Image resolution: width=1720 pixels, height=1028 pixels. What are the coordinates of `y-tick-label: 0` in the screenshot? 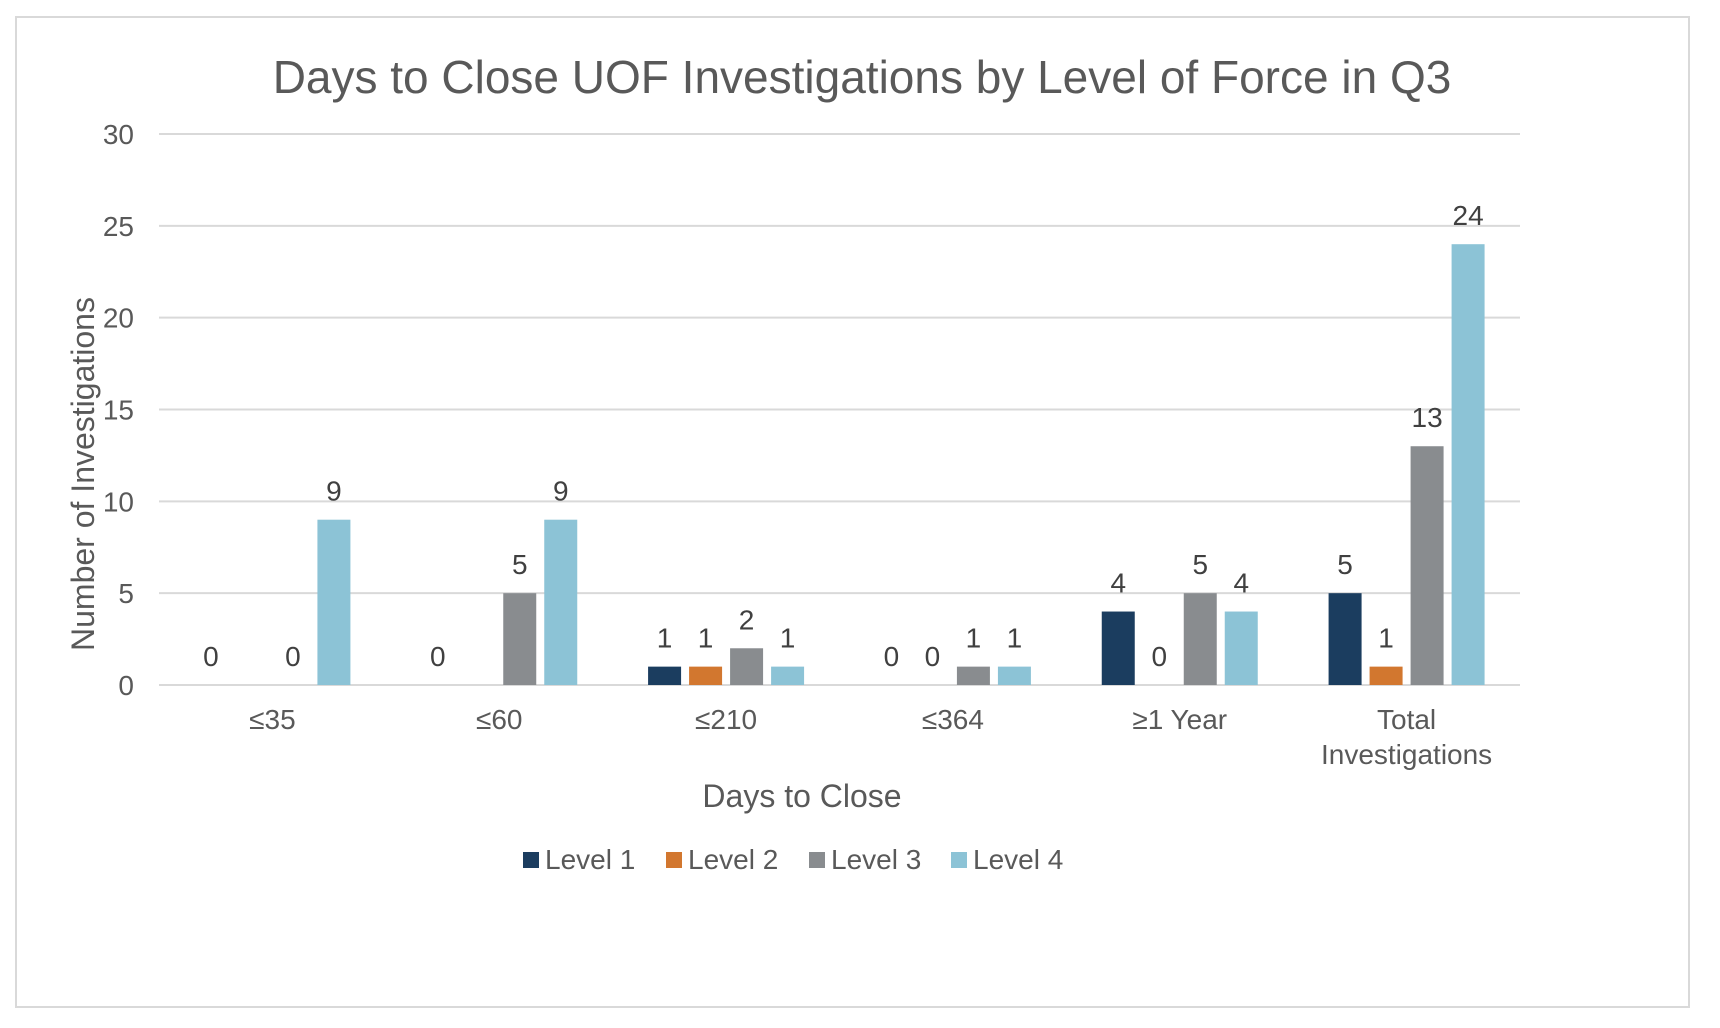 It's located at (126, 685).